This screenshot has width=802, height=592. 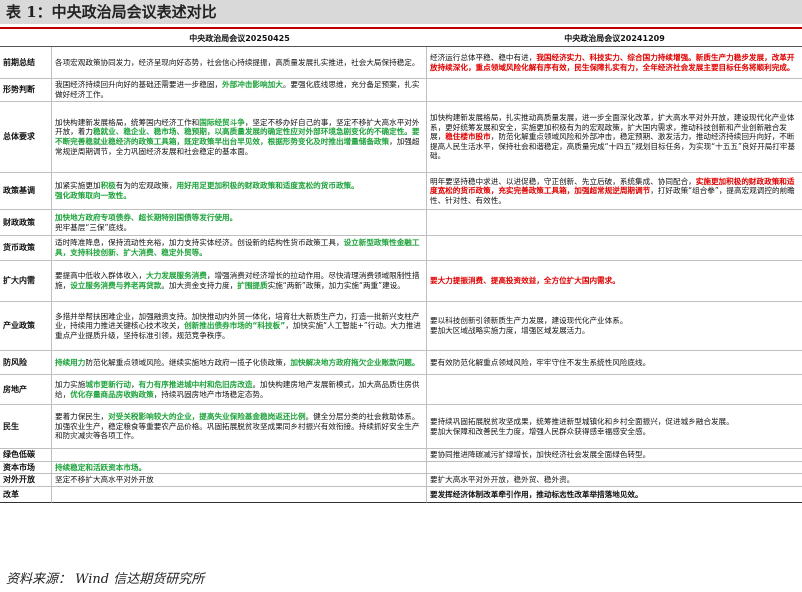 I want to click on right-meeting-cell: 要有效防范化解重点领域风险，牢牢守住不发生系统性风险底线。, so click(x=614, y=363).